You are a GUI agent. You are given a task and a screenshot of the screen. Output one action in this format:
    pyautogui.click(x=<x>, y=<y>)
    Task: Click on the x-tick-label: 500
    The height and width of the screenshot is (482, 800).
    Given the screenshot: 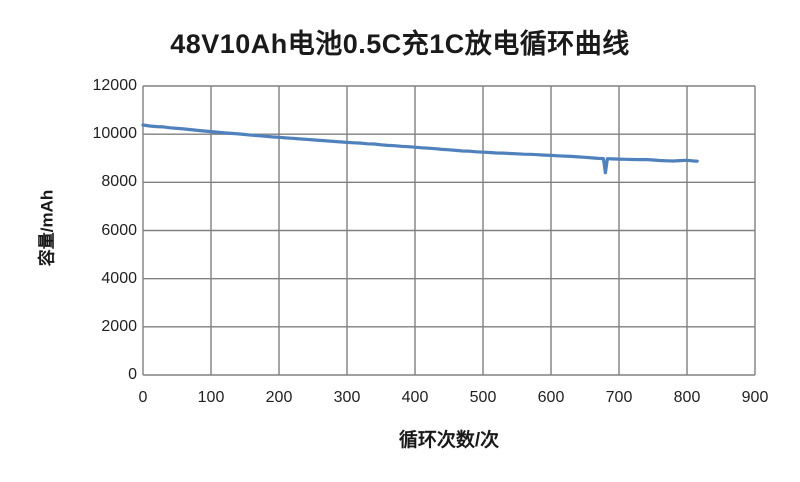 What is the action you would take?
    pyautogui.click(x=483, y=397)
    